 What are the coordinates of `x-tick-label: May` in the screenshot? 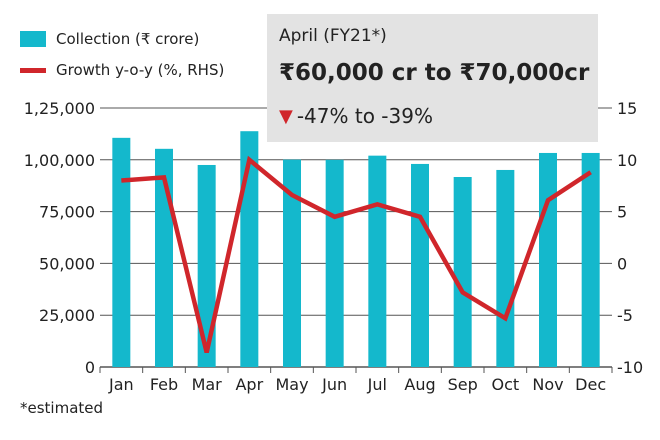 It's located at (291, 384).